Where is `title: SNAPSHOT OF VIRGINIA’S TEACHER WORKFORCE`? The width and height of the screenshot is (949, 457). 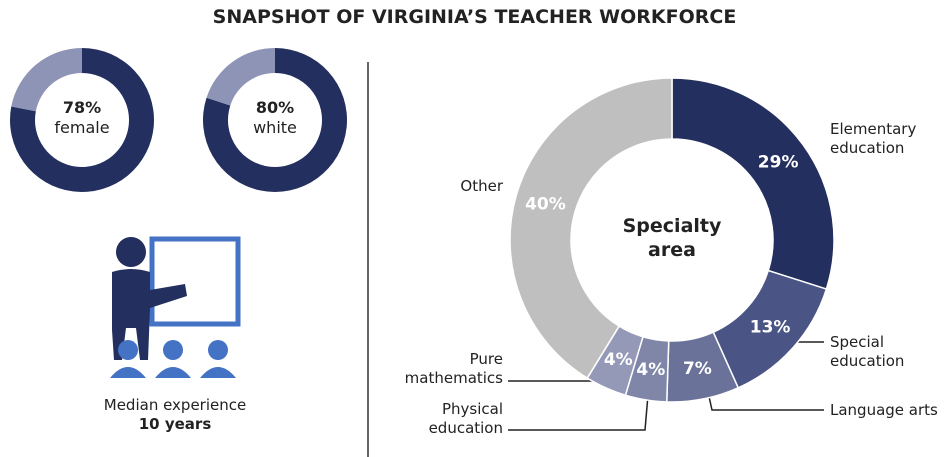
title: SNAPSHOT OF VIRGINIA’S TEACHER WORKFORCE is located at coordinates (474, 17).